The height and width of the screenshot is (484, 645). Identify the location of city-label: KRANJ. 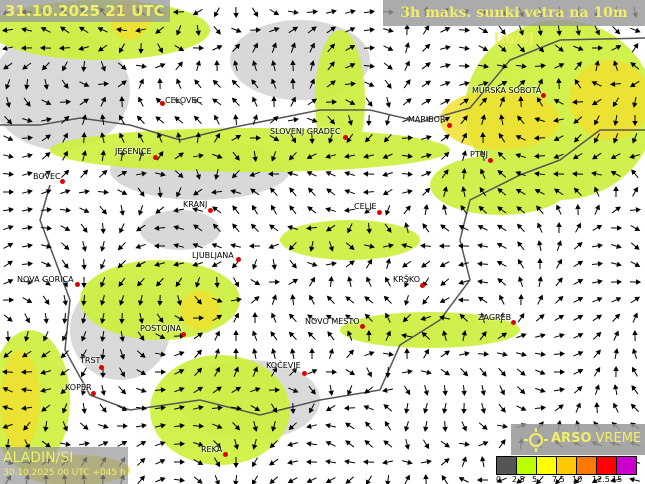
(195, 204).